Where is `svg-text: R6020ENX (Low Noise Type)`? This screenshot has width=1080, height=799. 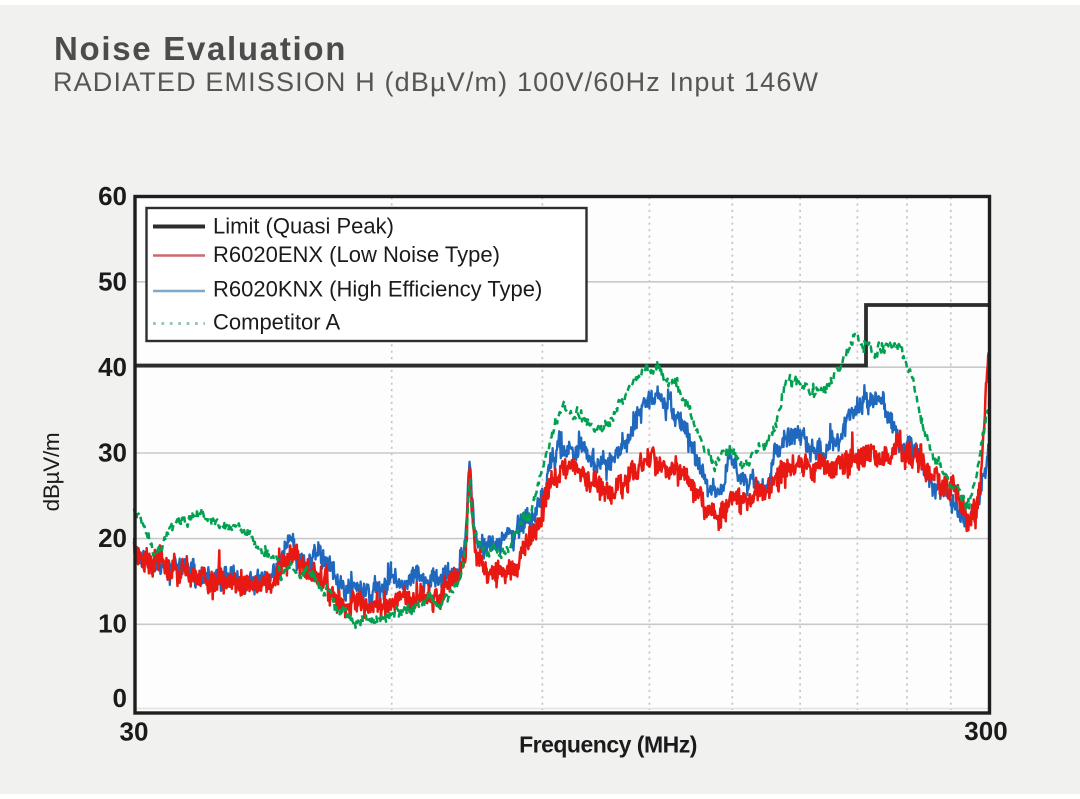
svg-text: R6020ENX (Low Noise Type) is located at coordinates (356, 254).